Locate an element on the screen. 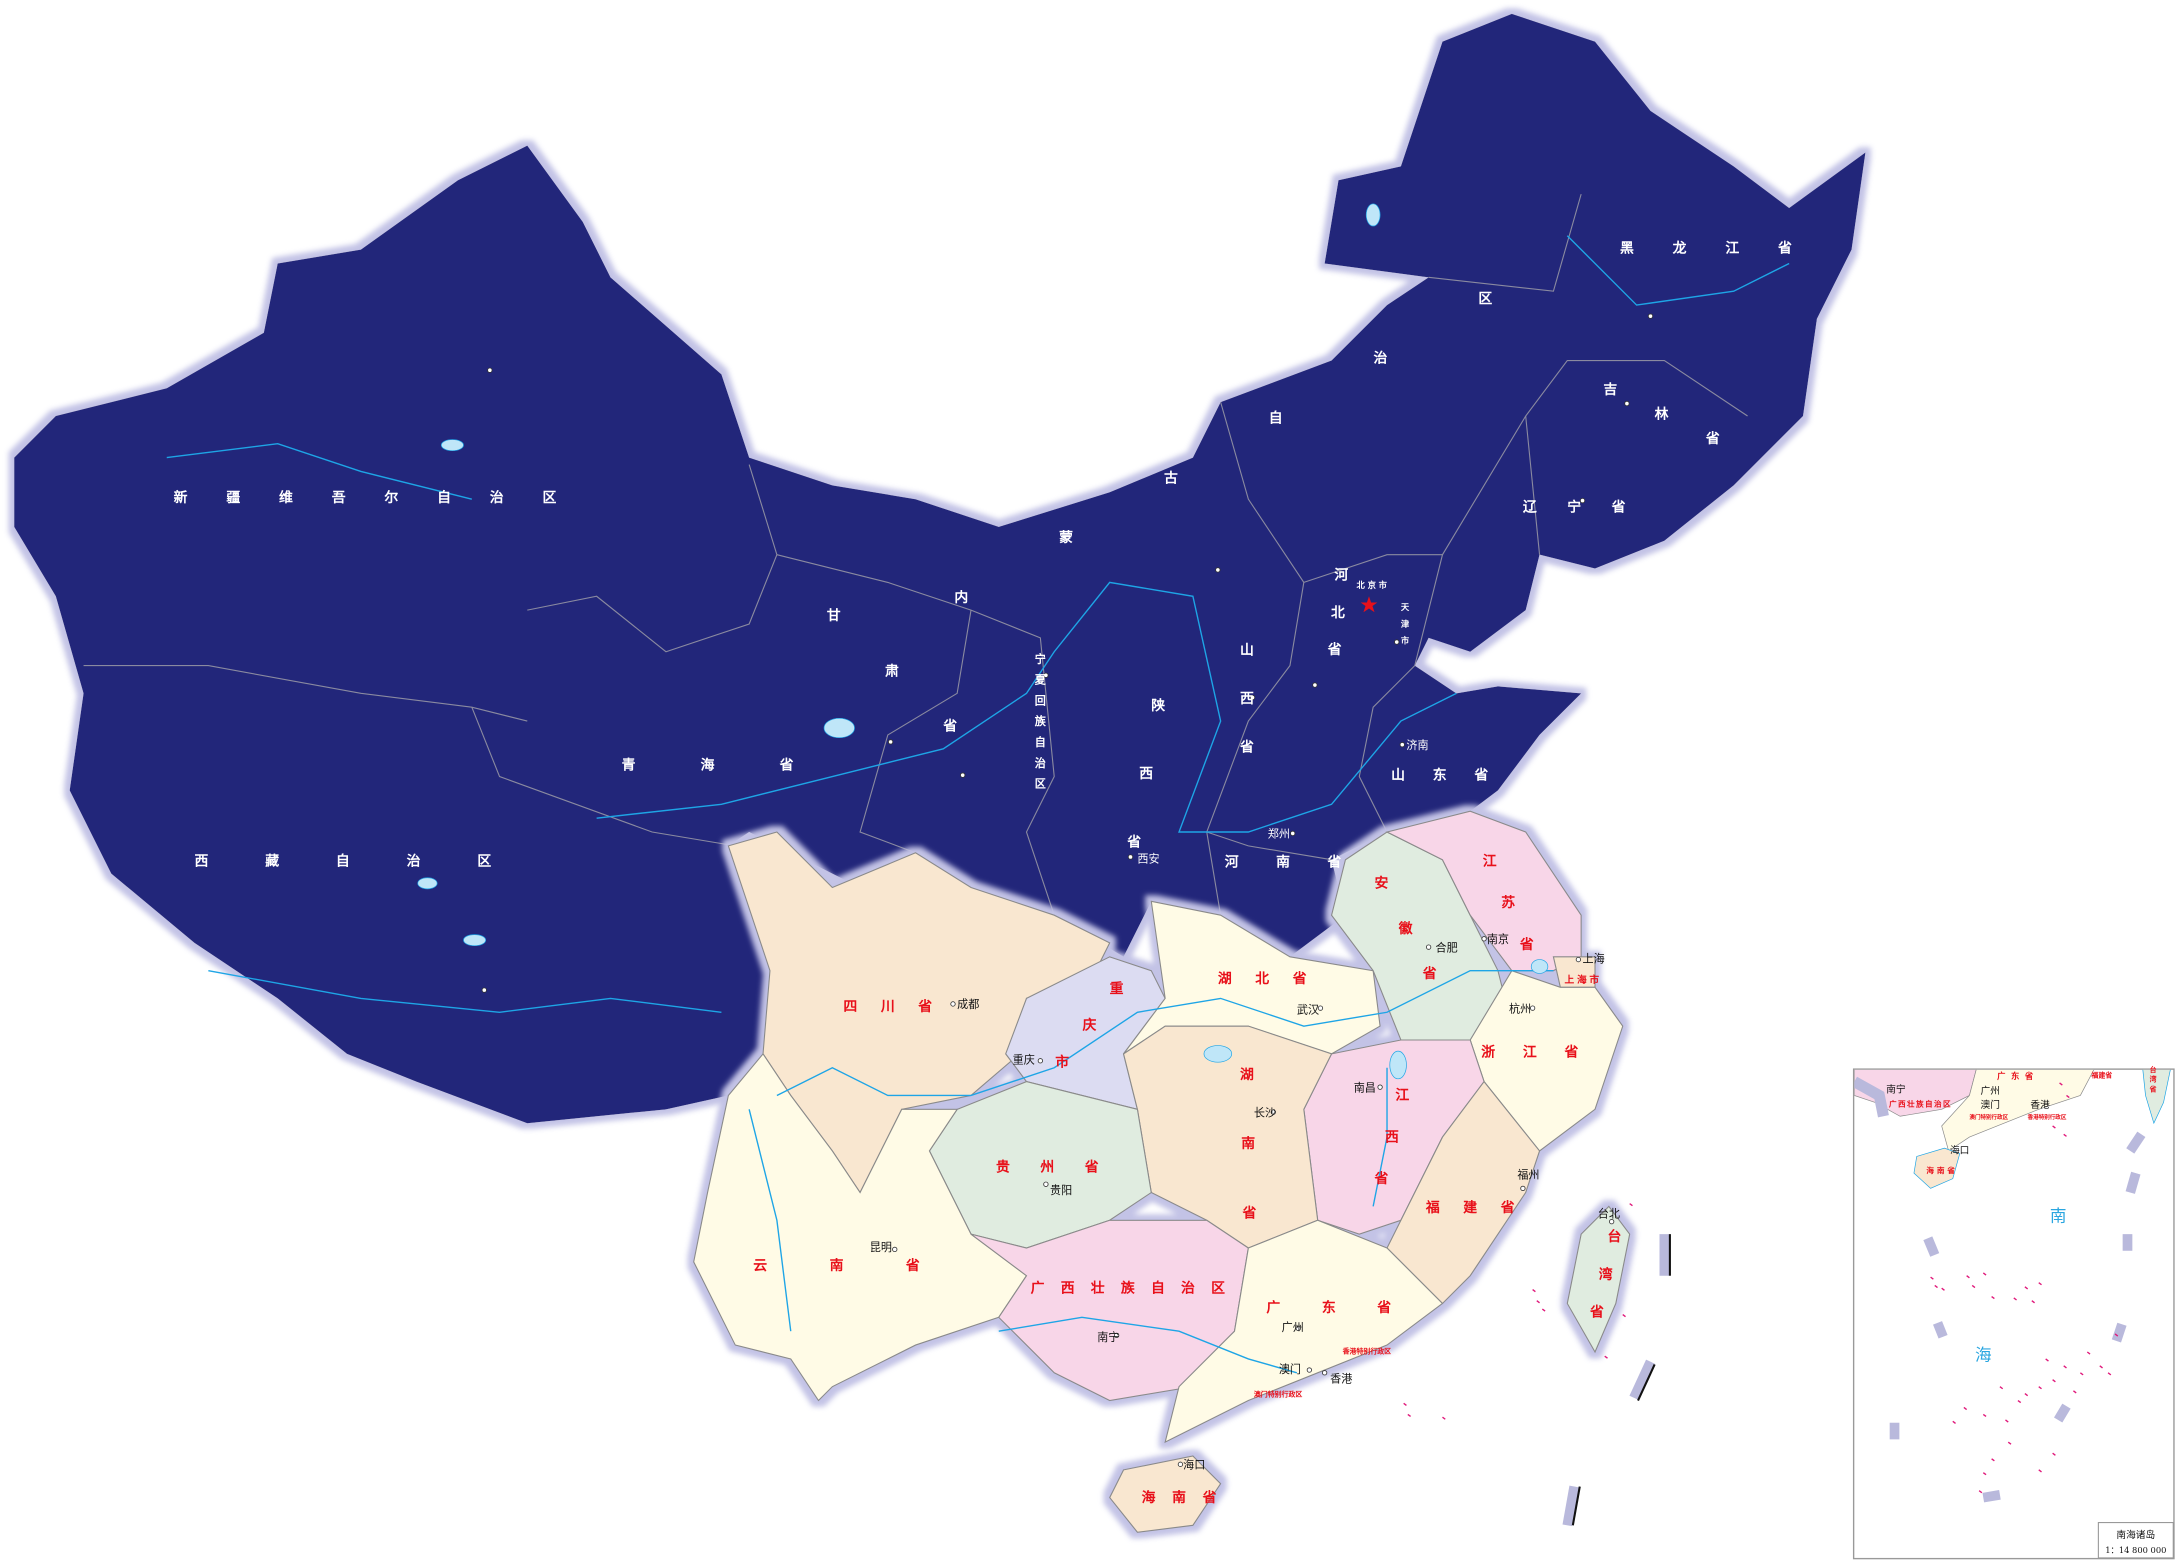 The image size is (2175, 1560). inset-taiwan is located at coordinates (2156, 1097).